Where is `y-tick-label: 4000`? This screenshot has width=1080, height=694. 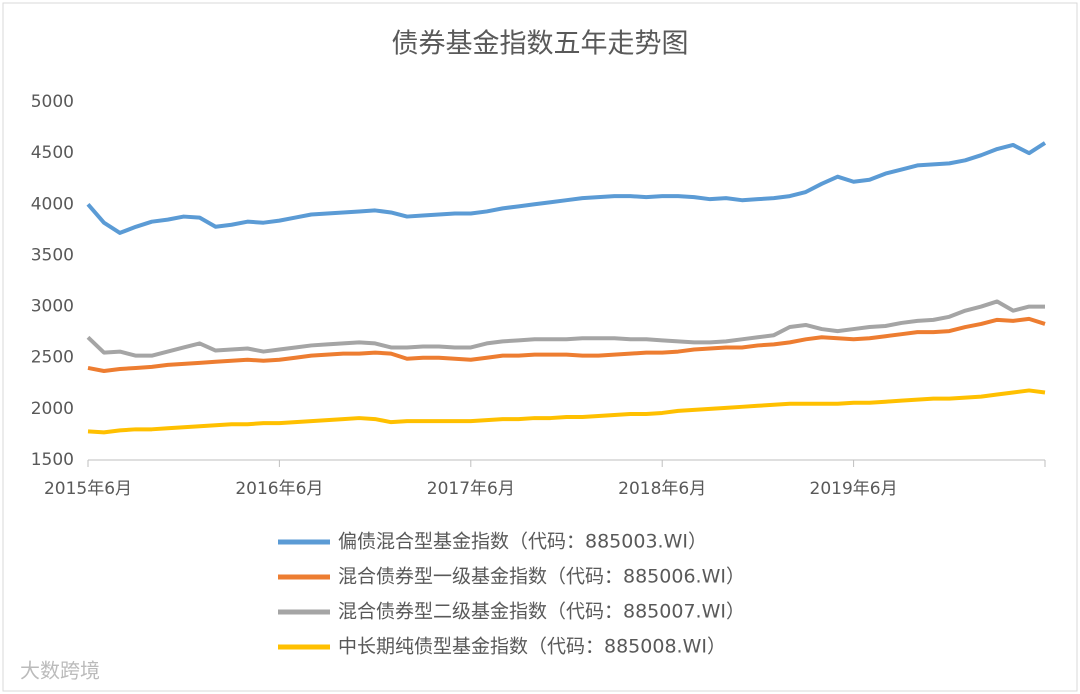 y-tick-label: 4000 is located at coordinates (52, 204).